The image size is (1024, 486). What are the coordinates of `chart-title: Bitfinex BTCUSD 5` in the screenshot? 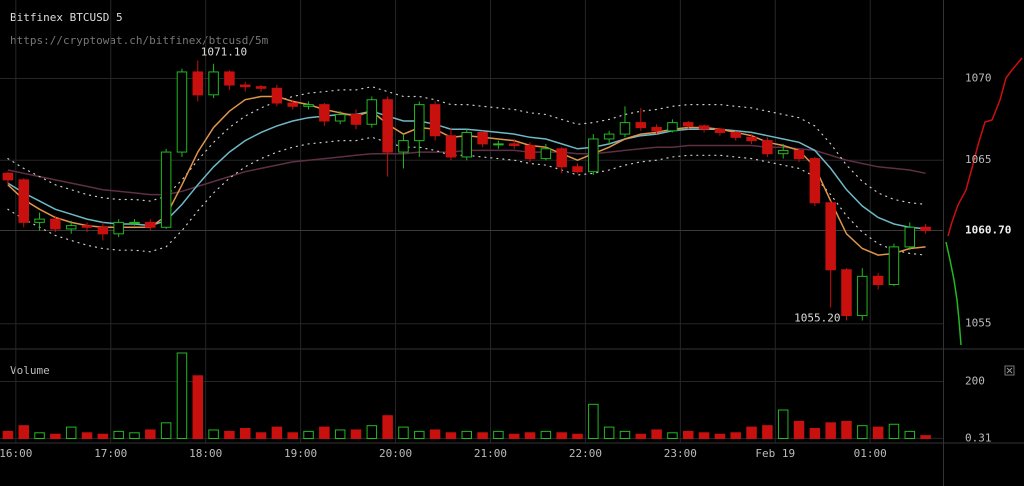 It's located at (66, 17).